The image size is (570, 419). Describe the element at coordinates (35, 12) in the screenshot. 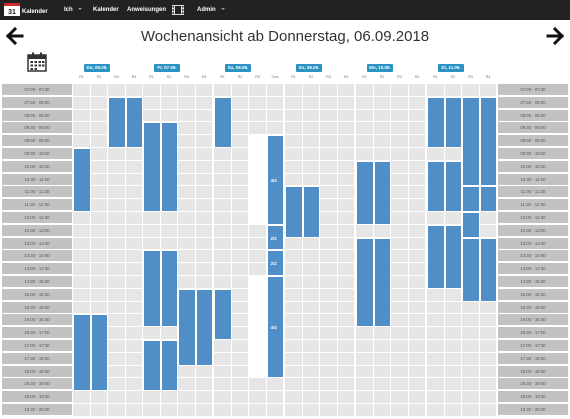

I see `brand-label: Kalender` at that location.